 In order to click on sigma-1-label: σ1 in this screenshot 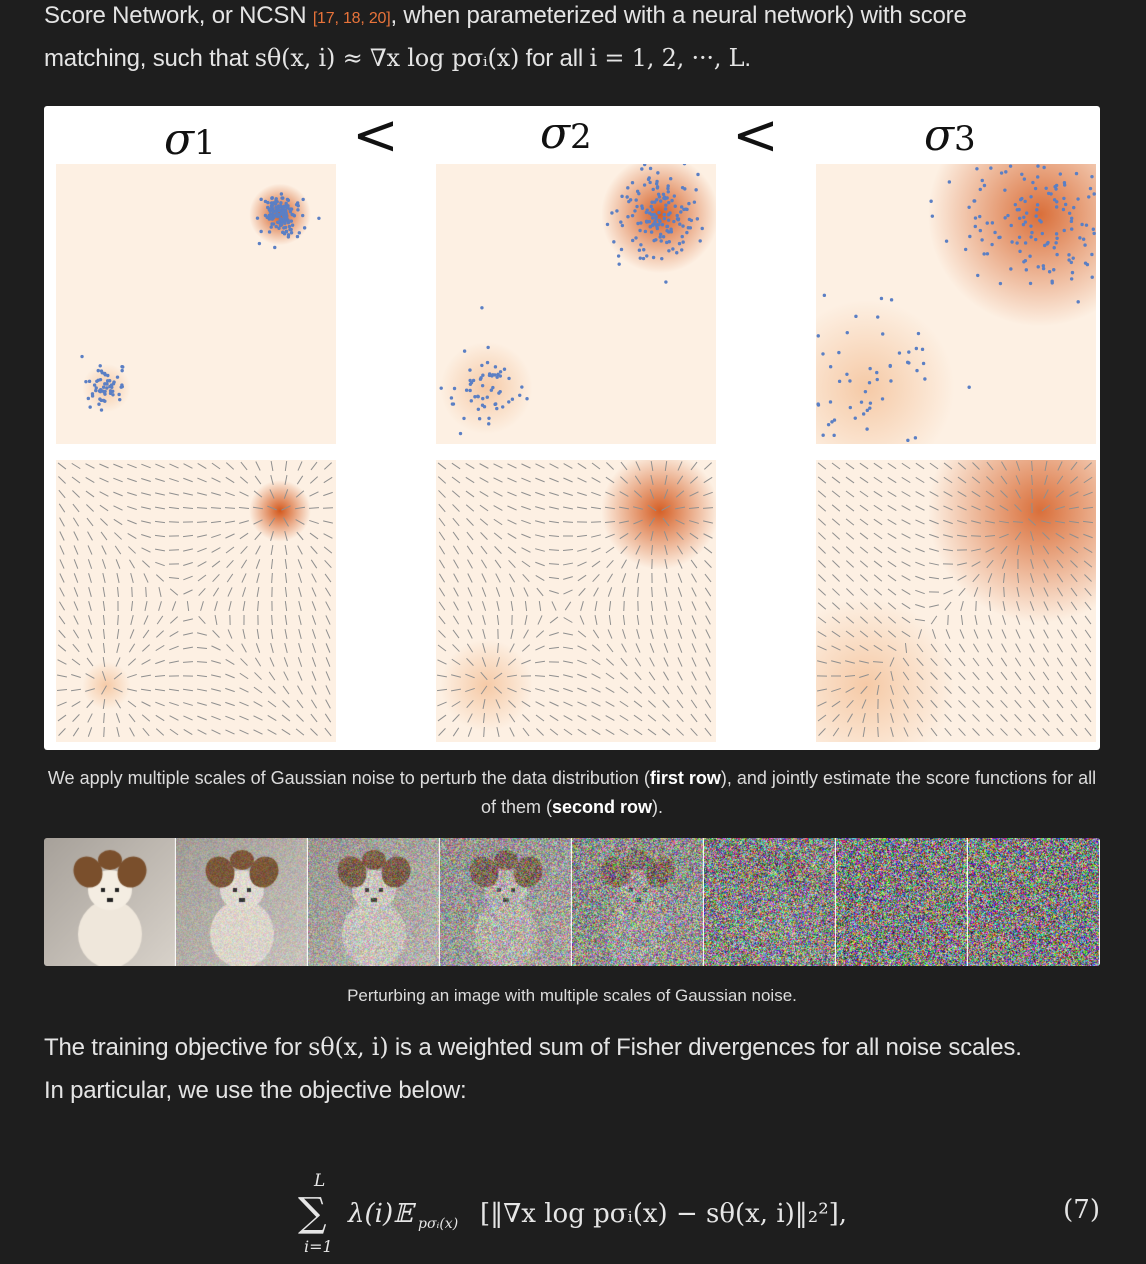, I will do `click(190, 139)`.